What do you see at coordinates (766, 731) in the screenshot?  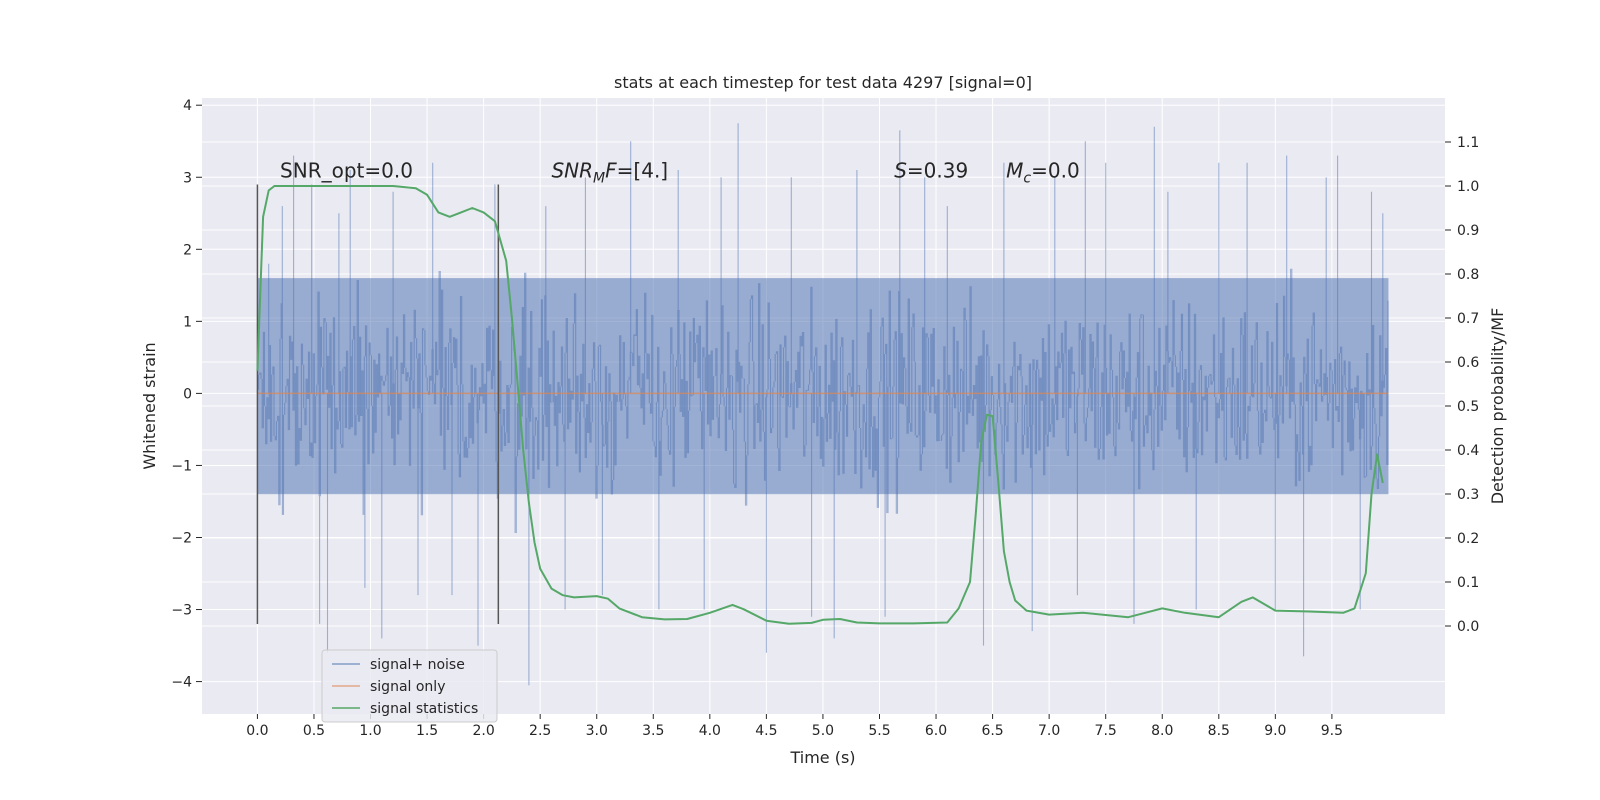 I see `x-tick-label: 4.5` at bounding box center [766, 731].